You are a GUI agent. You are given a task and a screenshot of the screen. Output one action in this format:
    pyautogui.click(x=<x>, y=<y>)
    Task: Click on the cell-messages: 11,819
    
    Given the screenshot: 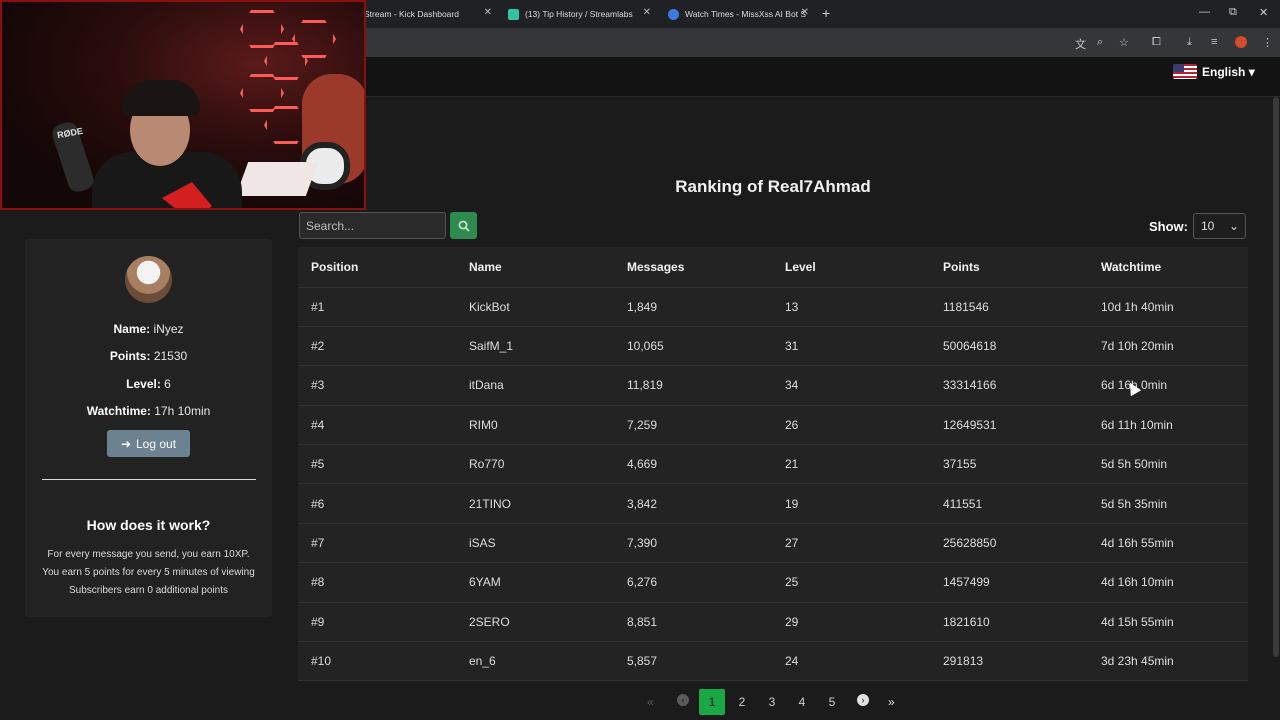 What is the action you would take?
    pyautogui.click(x=693, y=385)
    